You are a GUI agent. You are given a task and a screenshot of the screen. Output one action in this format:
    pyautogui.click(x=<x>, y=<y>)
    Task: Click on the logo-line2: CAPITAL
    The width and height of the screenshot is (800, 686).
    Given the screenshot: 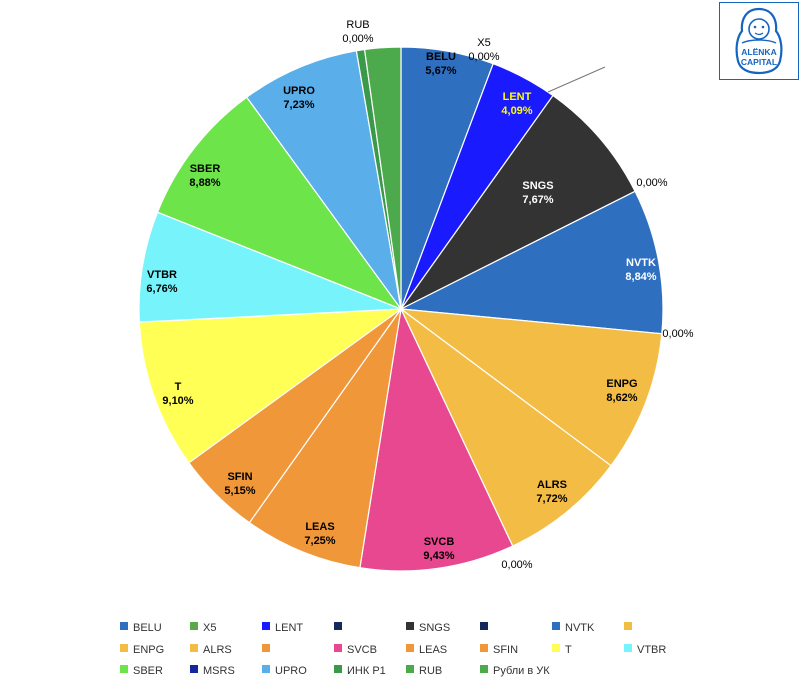 What is the action you would take?
    pyautogui.click(x=759, y=62)
    